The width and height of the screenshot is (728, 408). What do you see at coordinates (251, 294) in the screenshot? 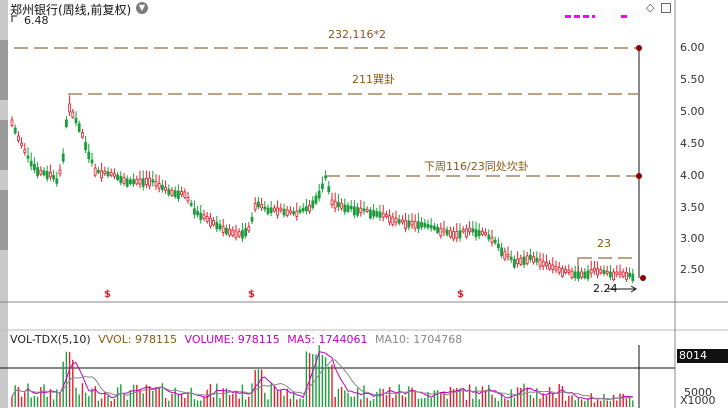
I see `signal-marker: $` at bounding box center [251, 294].